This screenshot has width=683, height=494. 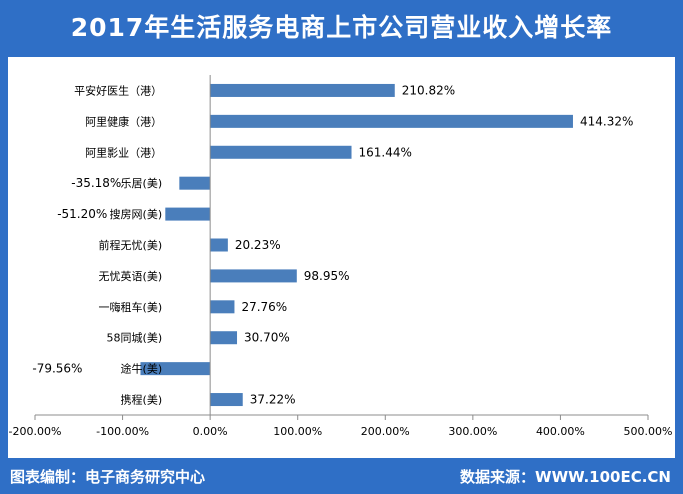 I want to click on x-tick-label-0: -200.00%, so click(x=35, y=431).